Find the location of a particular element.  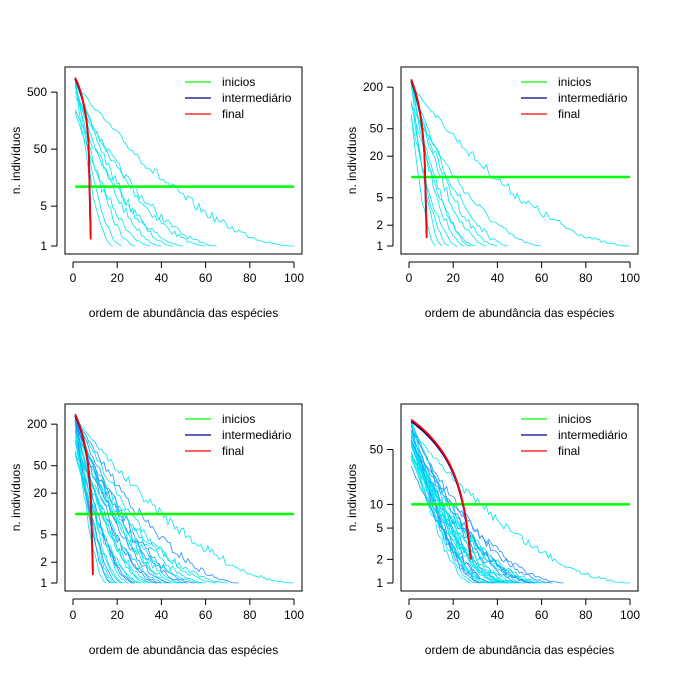

y-tick-label: 10 is located at coordinates (377, 504).